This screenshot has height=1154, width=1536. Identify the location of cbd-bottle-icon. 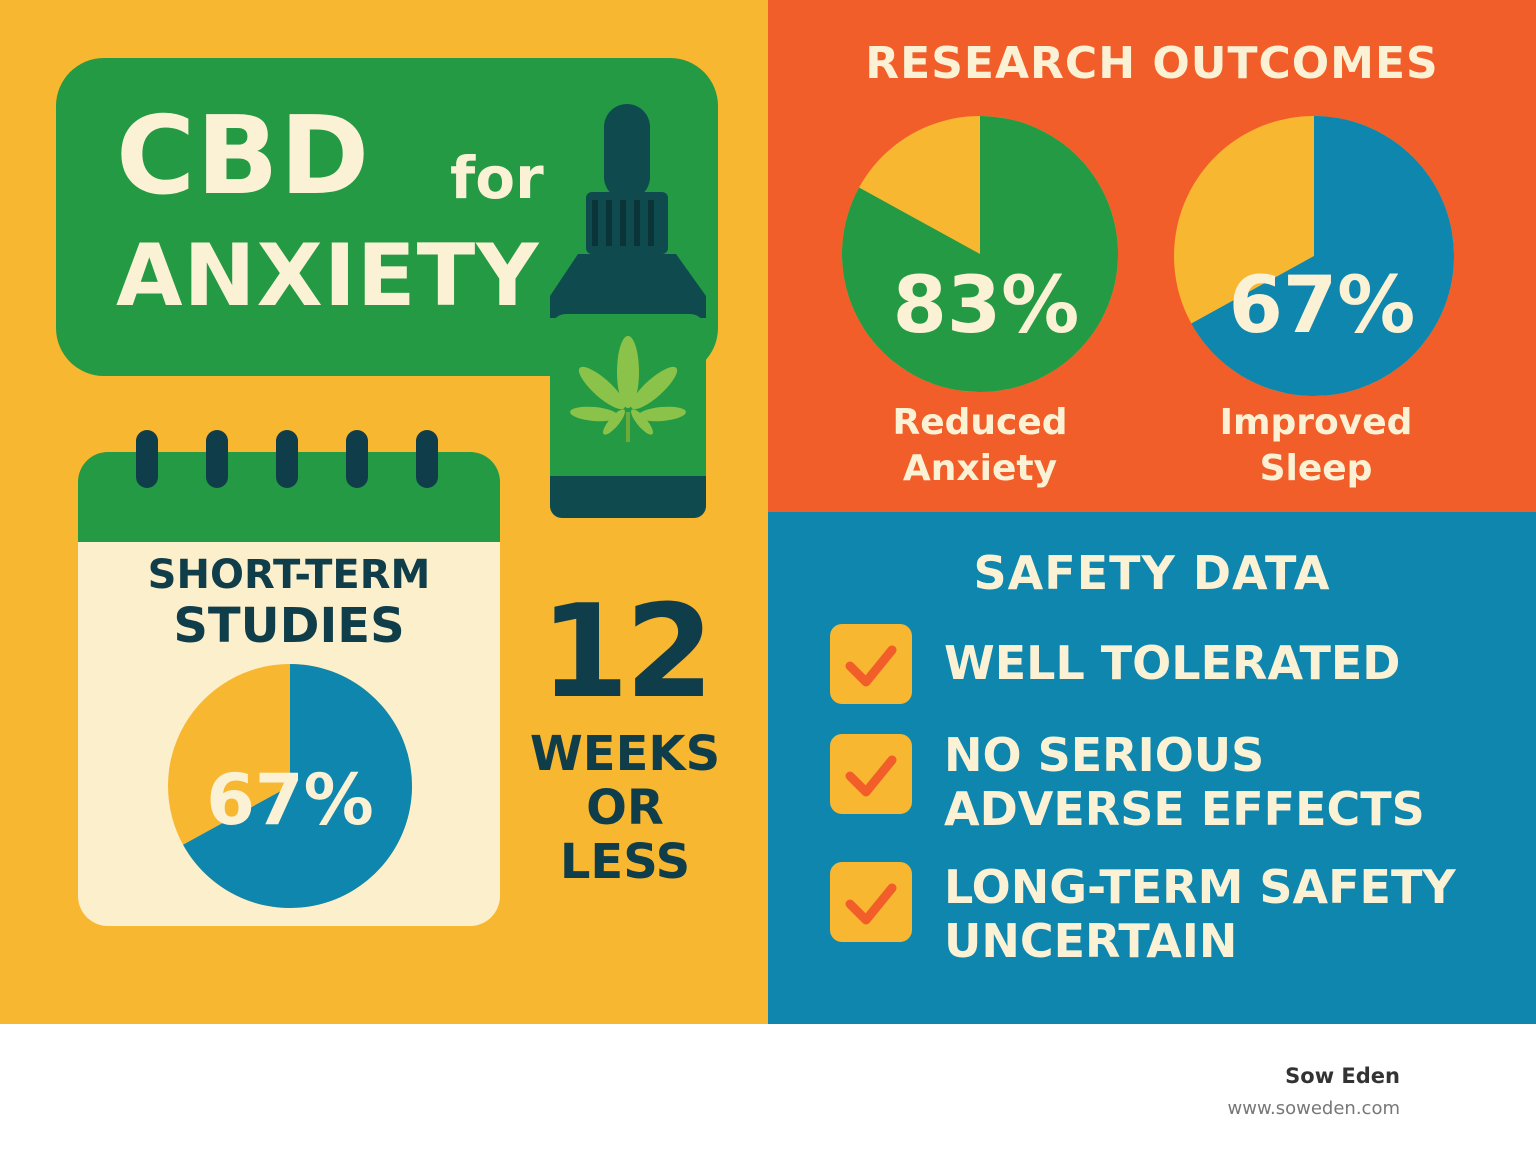
(628, 311).